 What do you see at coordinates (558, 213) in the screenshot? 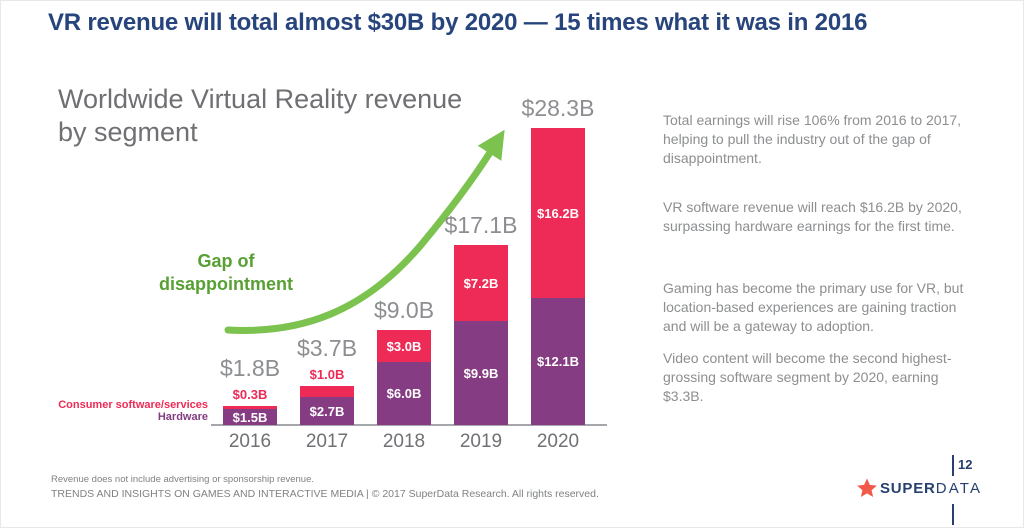
I see `bar-software-2020: $16.2B` at bounding box center [558, 213].